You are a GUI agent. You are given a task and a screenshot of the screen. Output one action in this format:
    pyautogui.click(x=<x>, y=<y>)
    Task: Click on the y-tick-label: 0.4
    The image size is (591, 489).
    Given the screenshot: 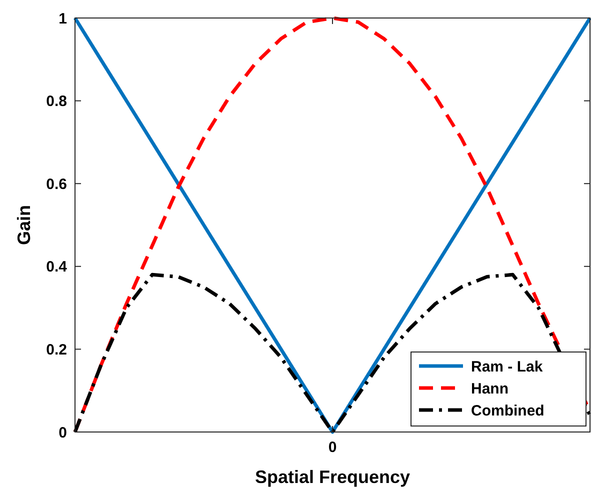 What is the action you would take?
    pyautogui.click(x=57, y=267)
    